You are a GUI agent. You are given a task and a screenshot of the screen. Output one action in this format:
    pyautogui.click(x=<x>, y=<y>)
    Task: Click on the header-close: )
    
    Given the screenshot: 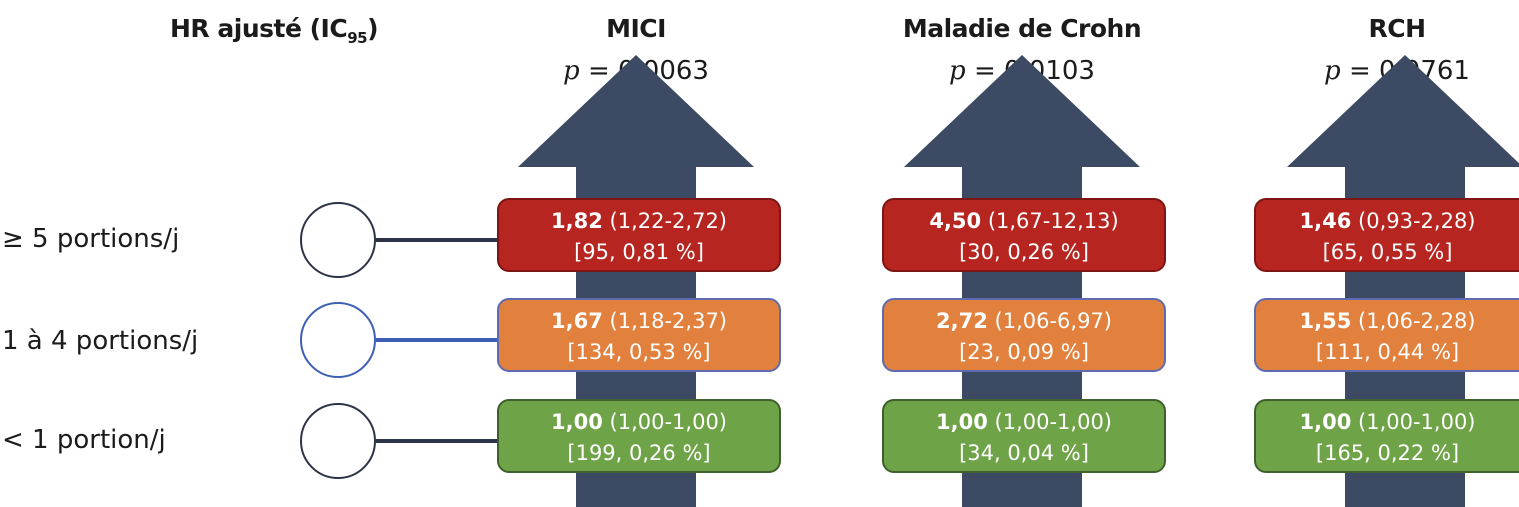 What is the action you would take?
    pyautogui.click(x=372, y=28)
    